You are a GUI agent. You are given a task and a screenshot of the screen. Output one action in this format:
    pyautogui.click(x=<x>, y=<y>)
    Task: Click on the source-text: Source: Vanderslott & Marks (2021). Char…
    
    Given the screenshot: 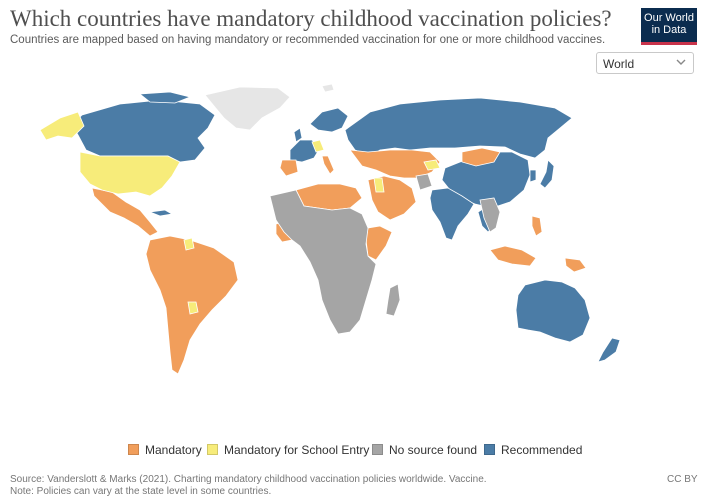 What is the action you would take?
    pyautogui.click(x=248, y=479)
    